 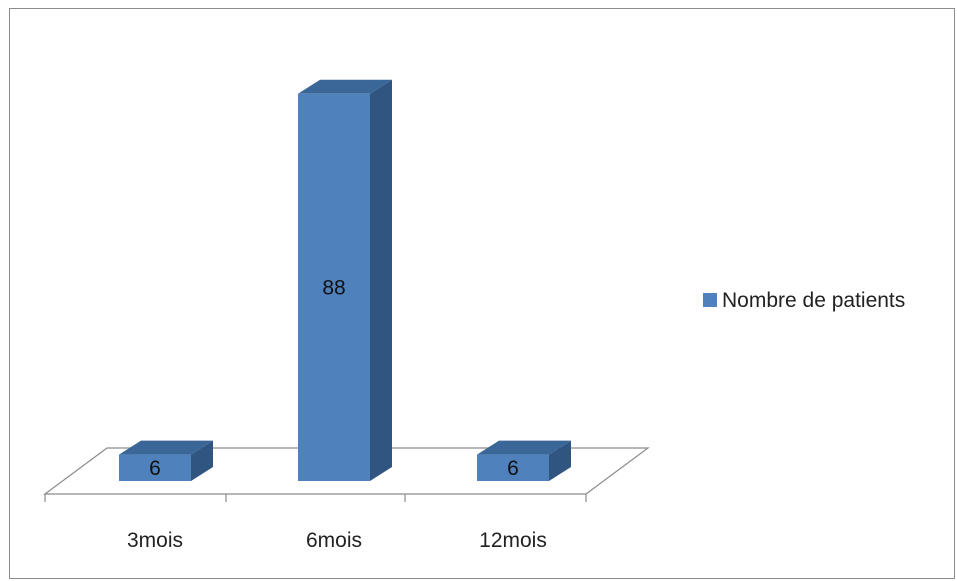 I want to click on x-tick-label: 3mois, so click(x=155, y=540).